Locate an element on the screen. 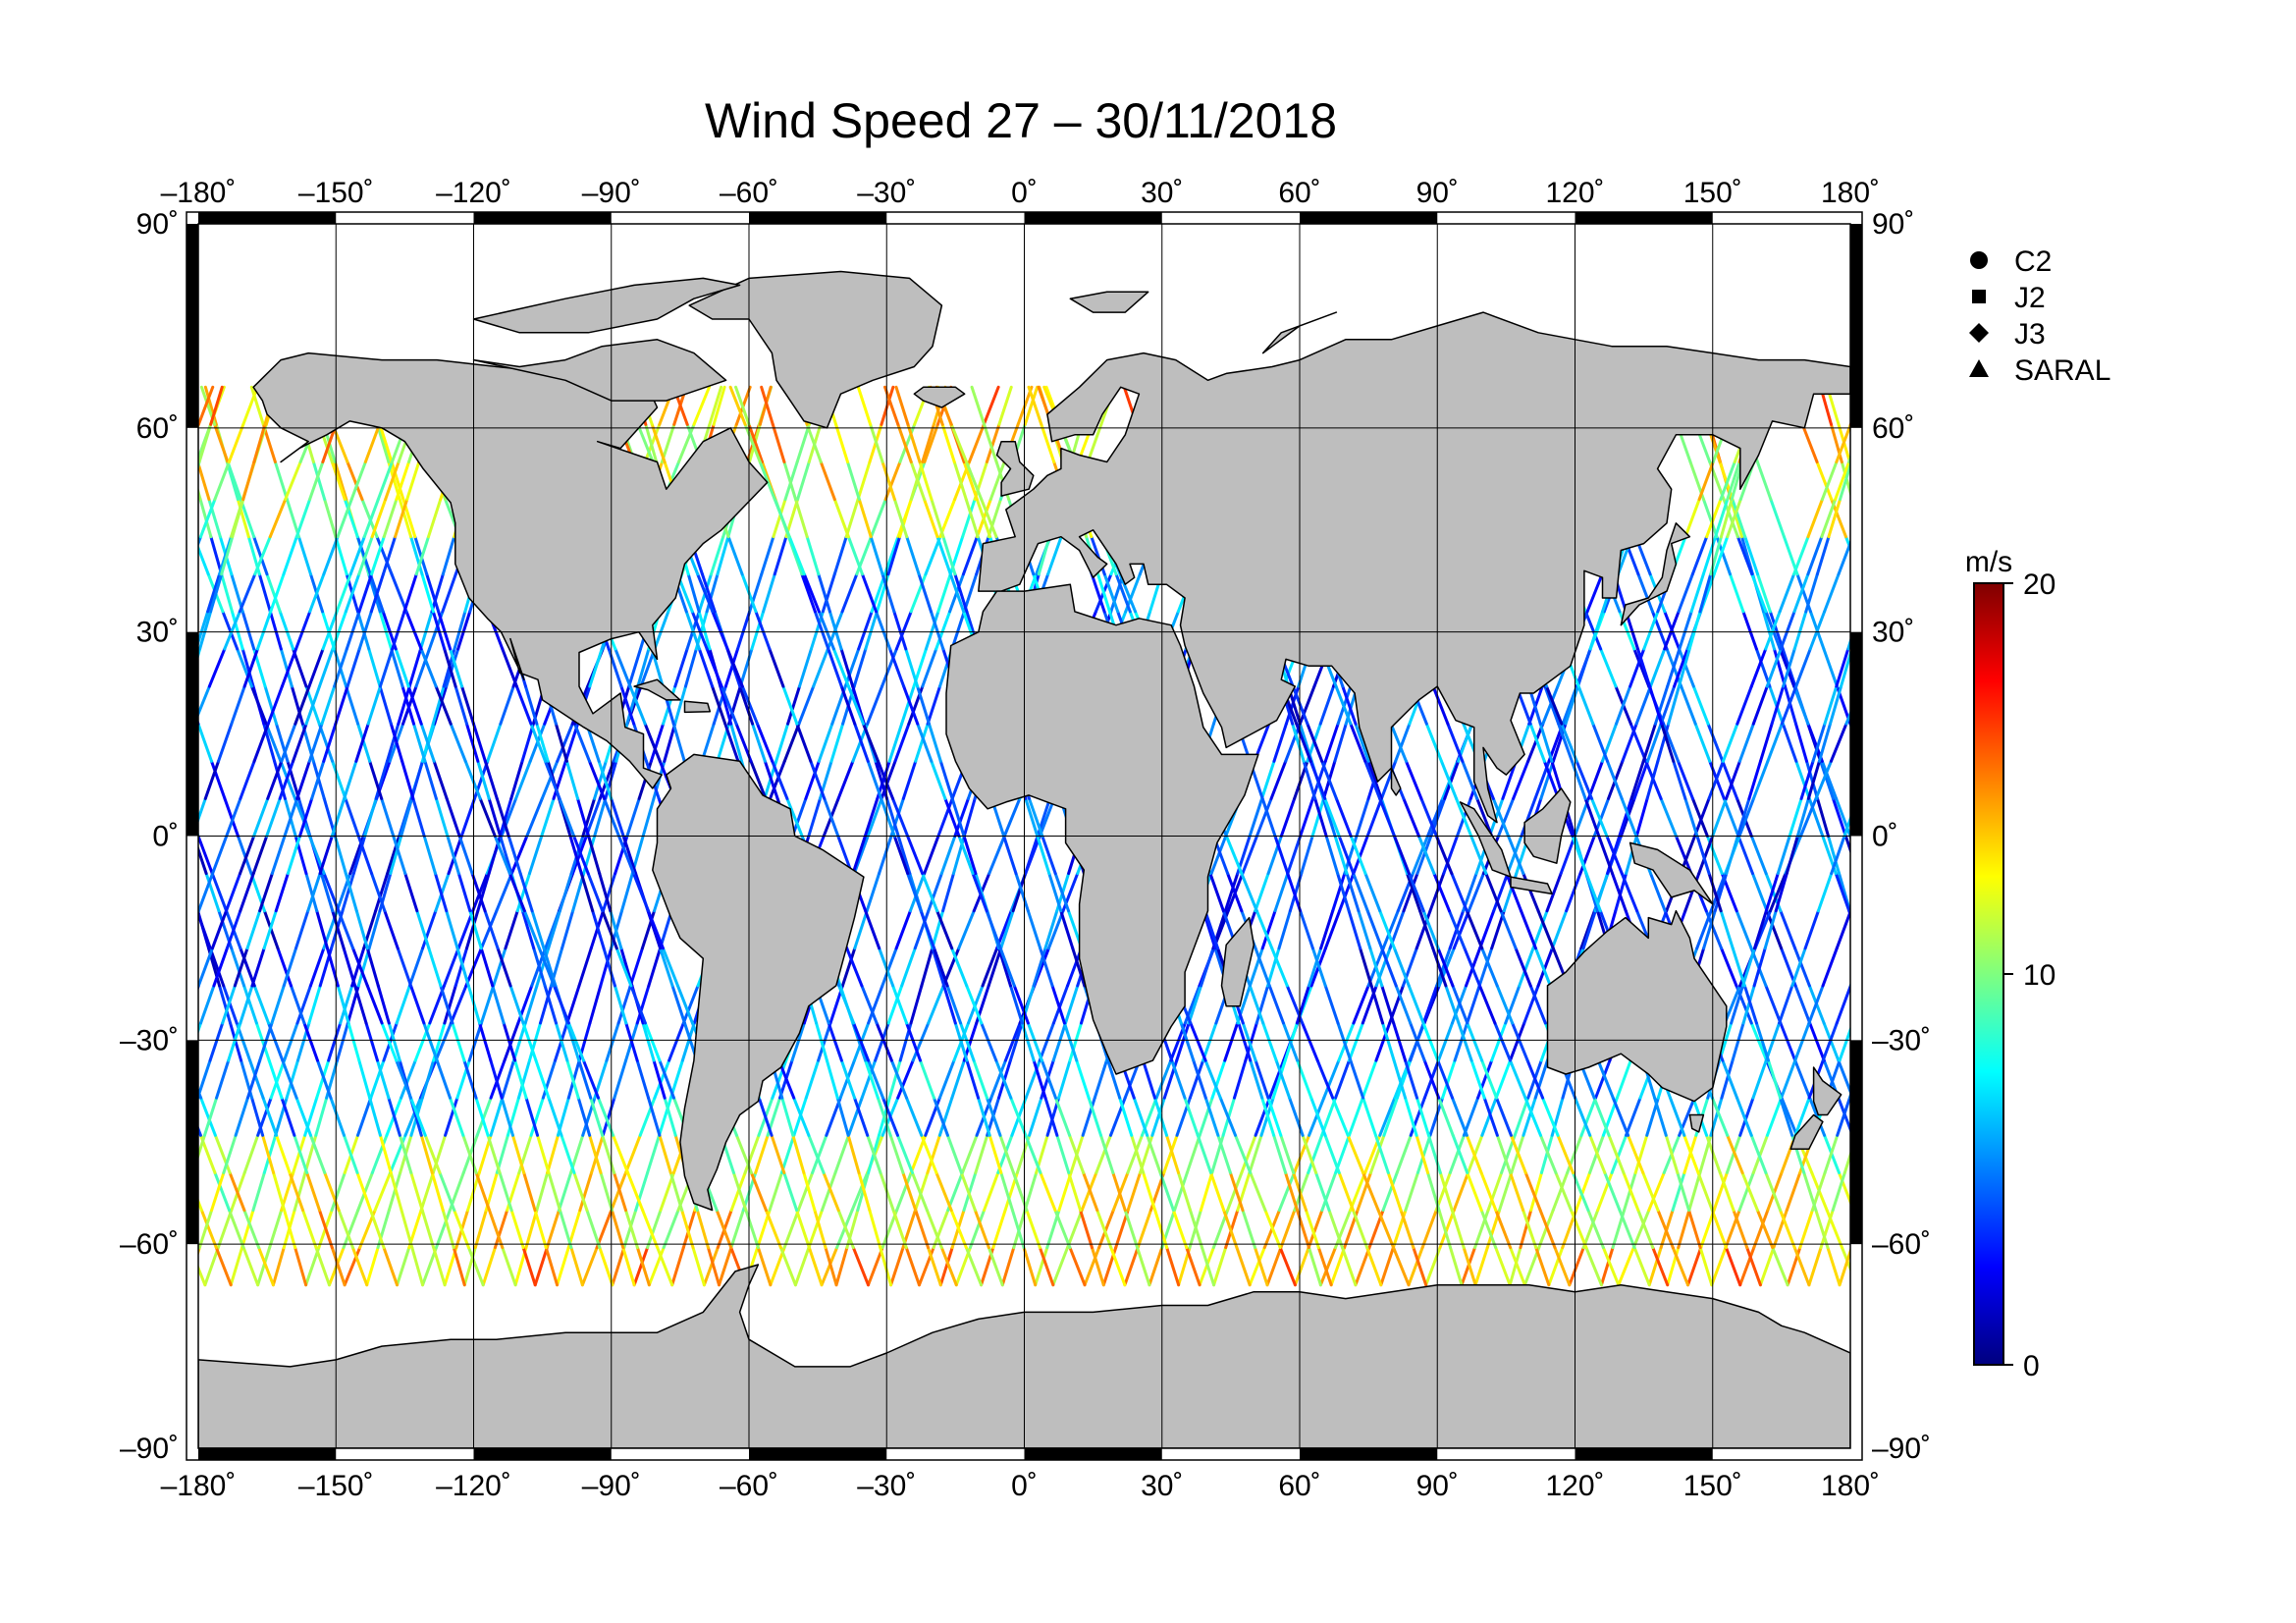 This screenshot has height=1623, width=2296. x-tick-label-bottom: 90˚ is located at coordinates (1437, 1486).